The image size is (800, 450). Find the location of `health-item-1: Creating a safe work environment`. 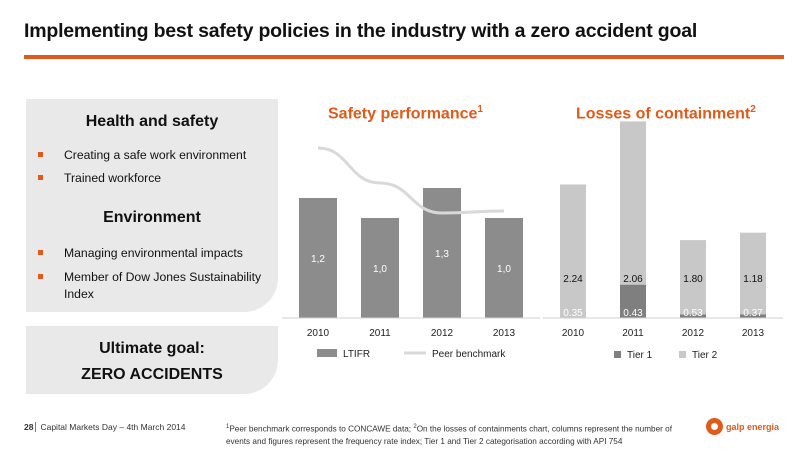

health-item-1: Creating a safe work environment is located at coordinates (157, 155).